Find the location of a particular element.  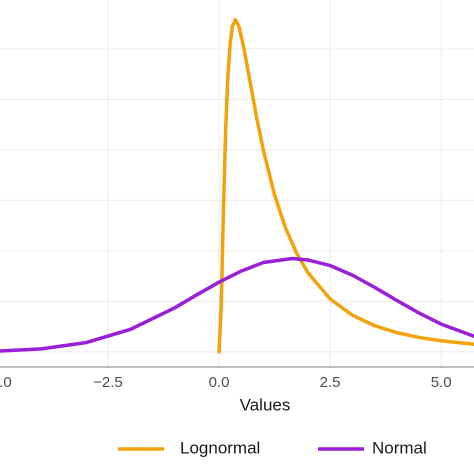

x-tick-label: 2.5 is located at coordinates (330, 382).